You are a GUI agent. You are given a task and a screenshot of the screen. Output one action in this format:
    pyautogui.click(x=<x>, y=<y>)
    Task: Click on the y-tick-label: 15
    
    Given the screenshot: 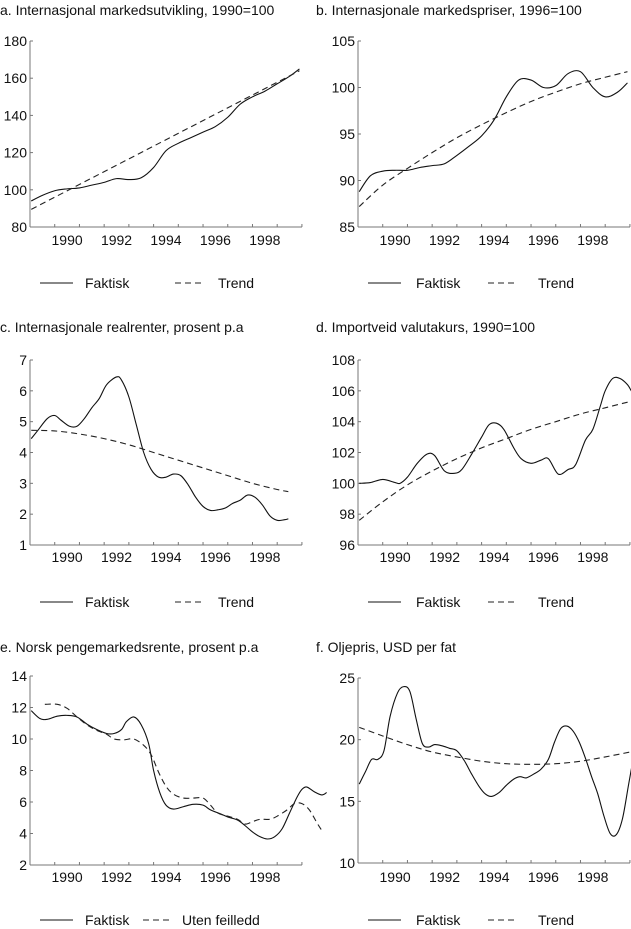 What is the action you would take?
    pyautogui.click(x=347, y=801)
    